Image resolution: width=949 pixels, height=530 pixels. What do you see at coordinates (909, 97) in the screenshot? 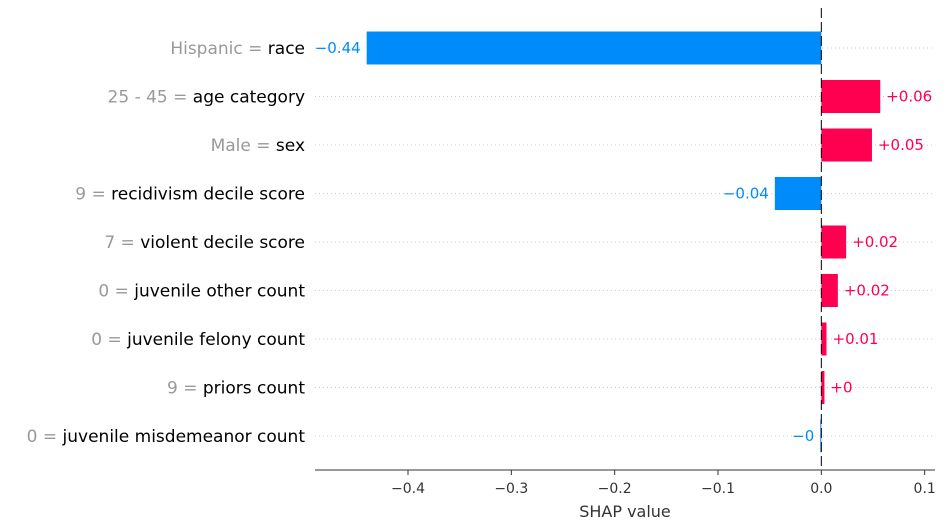
I see `value-label: +0.06` at bounding box center [909, 97].